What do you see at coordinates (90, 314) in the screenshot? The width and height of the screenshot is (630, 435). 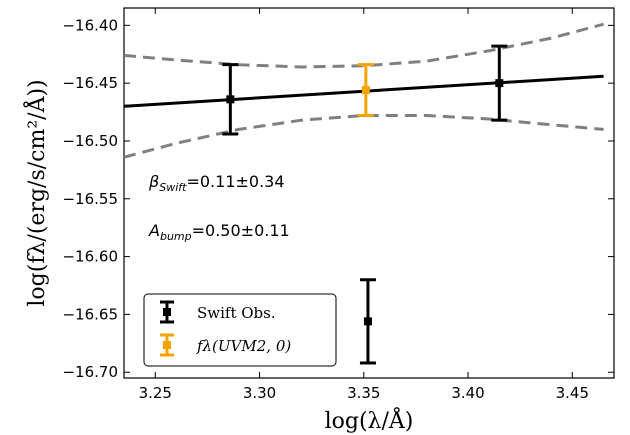 I see `y-tick-label: −16.65` at bounding box center [90, 314].